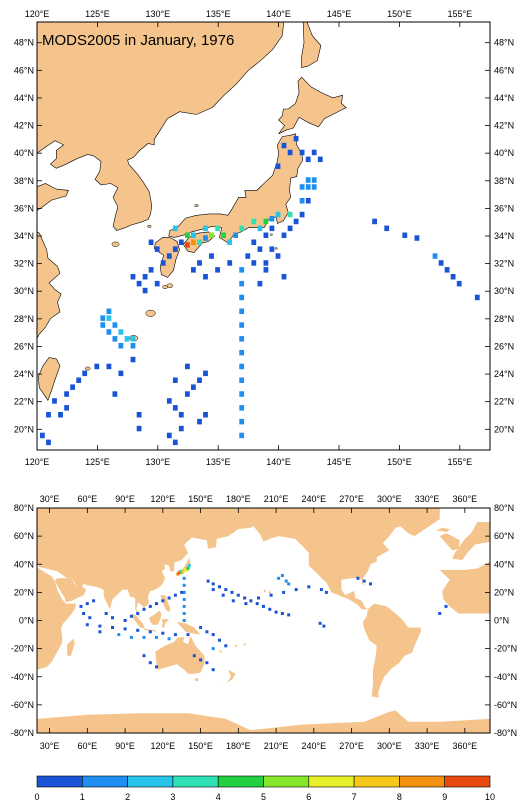  What do you see at coordinates (414, 522) in the screenshot?
I see `greenland` at bounding box center [414, 522].